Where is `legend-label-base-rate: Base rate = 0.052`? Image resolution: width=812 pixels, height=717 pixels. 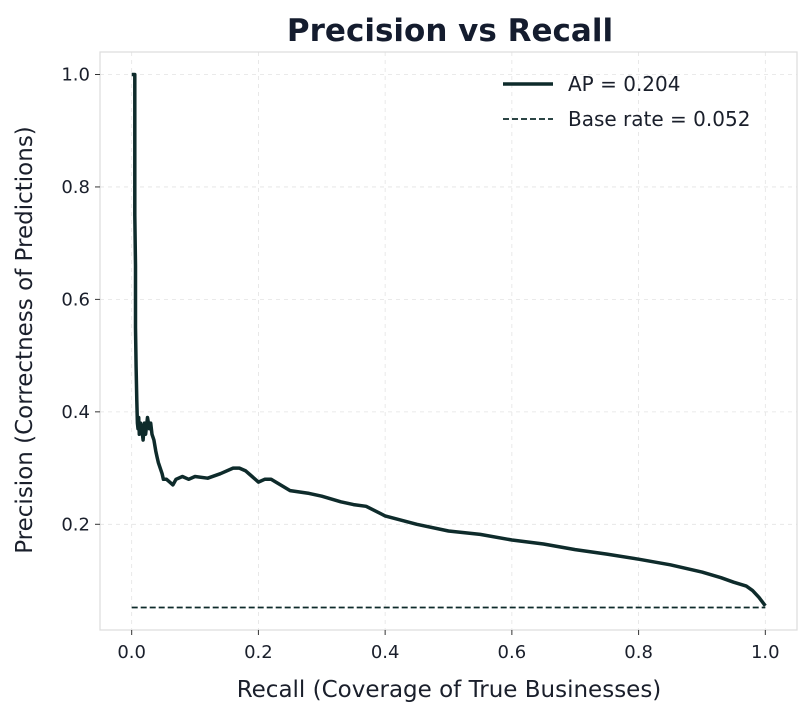 legend-label-base-rate: Base rate = 0.052 is located at coordinates (659, 119).